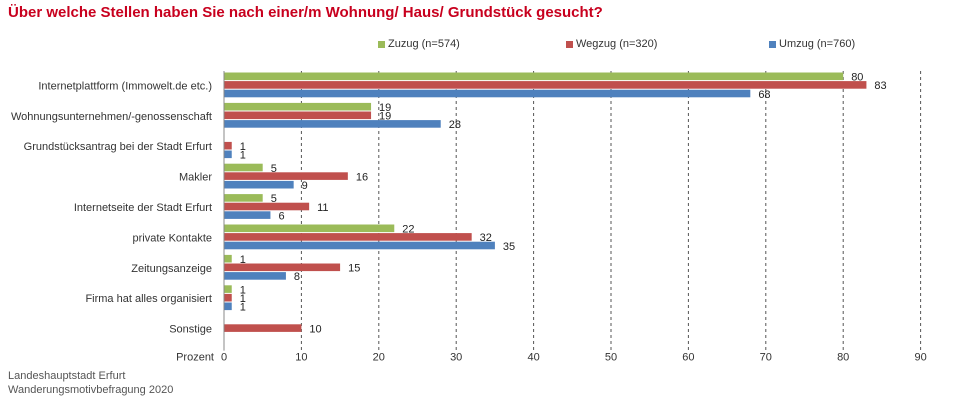  What do you see at coordinates (424, 44) in the screenshot?
I see `legend-label: Zuzug (n=574)` at bounding box center [424, 44].